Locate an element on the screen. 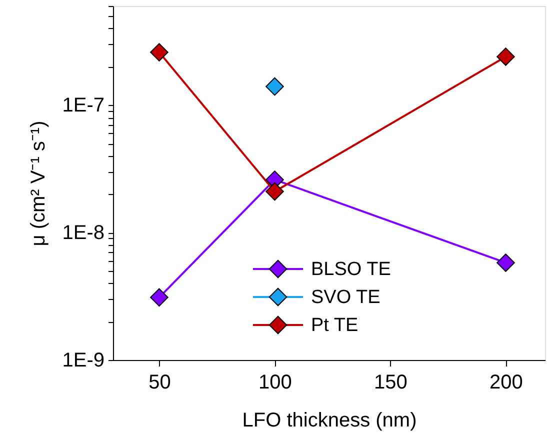 The height and width of the screenshot is (445, 547). y-tick-label: 1E-9 is located at coordinates (83, 361).